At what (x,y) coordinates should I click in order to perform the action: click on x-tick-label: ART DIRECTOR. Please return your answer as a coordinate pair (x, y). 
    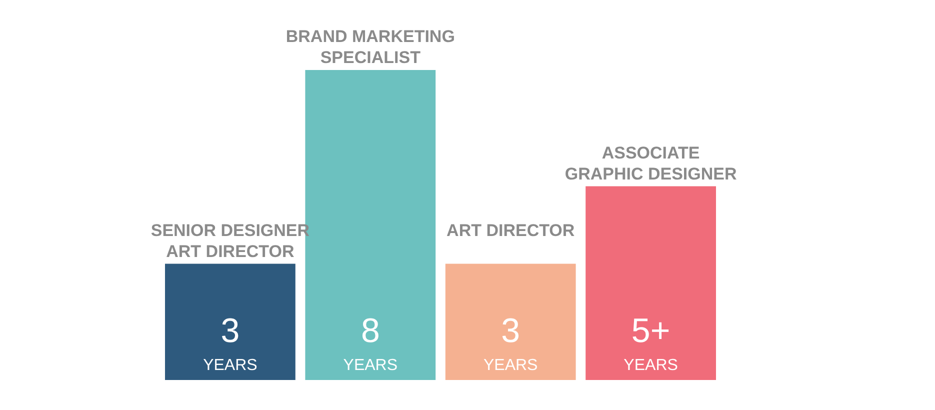
    Looking at the image, I should click on (510, 230).